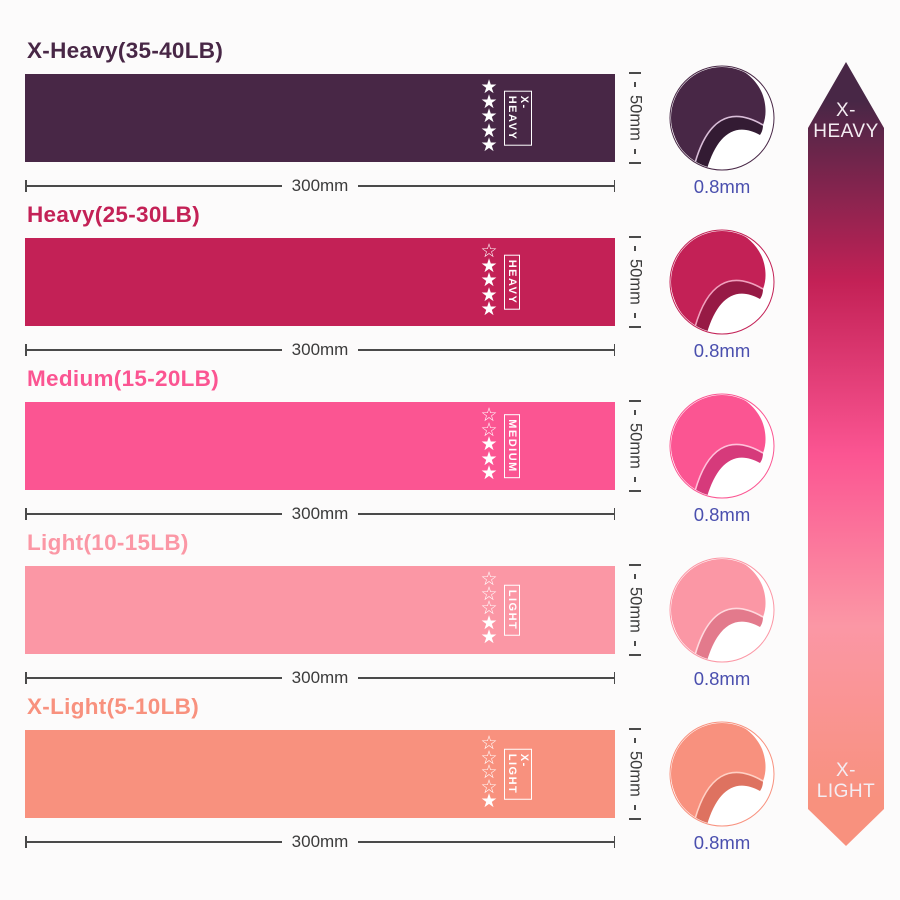 Image resolution: width=900 pixels, height=900 pixels. What do you see at coordinates (846, 121) in the screenshot?
I see `arrow-top-label: X- HEAVY` at bounding box center [846, 121].